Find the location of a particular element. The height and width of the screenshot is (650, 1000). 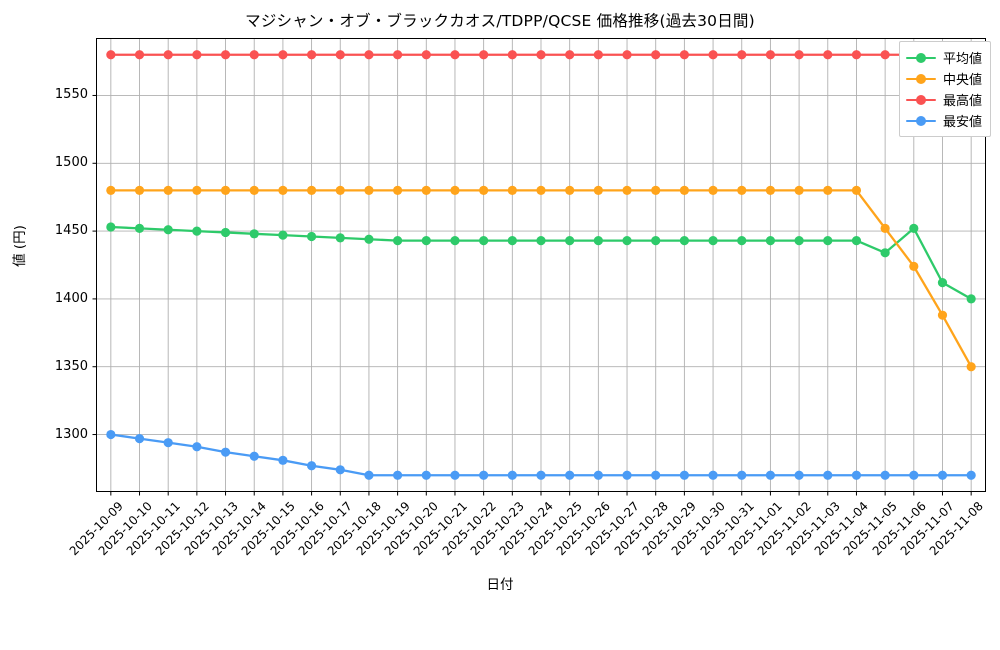

legend-item-1: 中央値 is located at coordinates (943, 78).